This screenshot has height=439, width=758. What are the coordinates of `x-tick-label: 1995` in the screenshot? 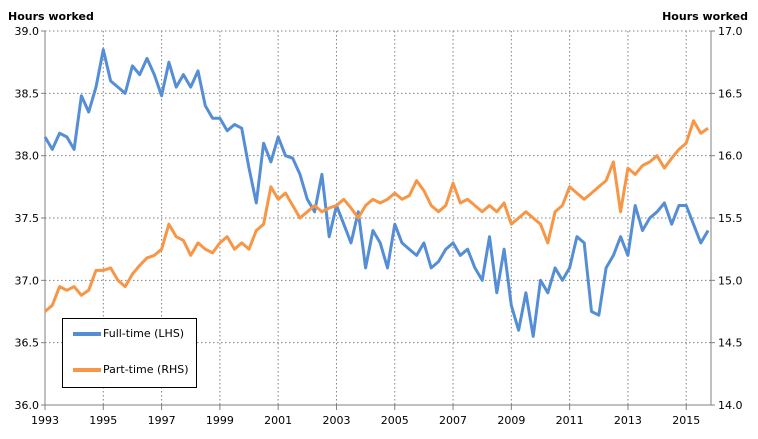 It's located at (103, 420).